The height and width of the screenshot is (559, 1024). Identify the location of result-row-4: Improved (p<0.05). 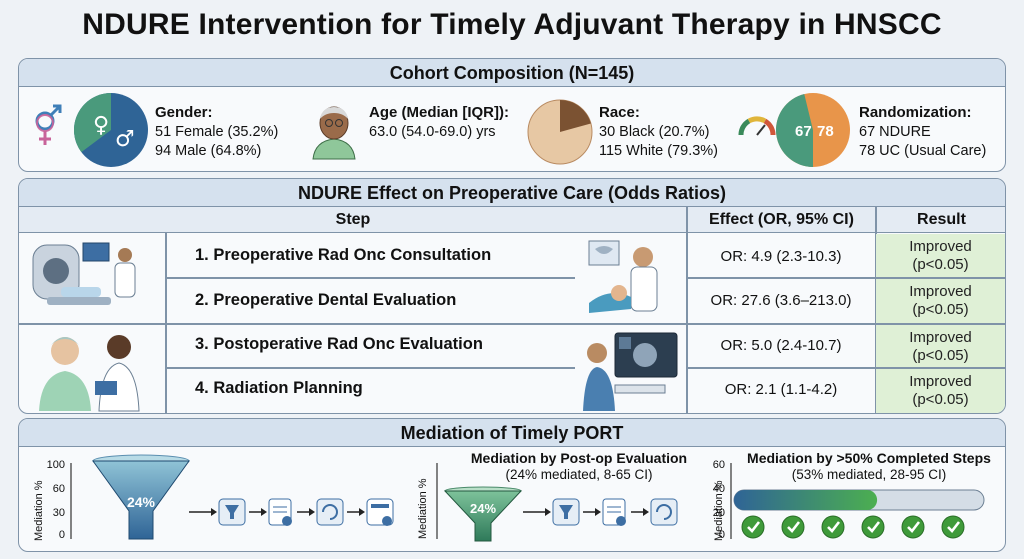
(940, 391).